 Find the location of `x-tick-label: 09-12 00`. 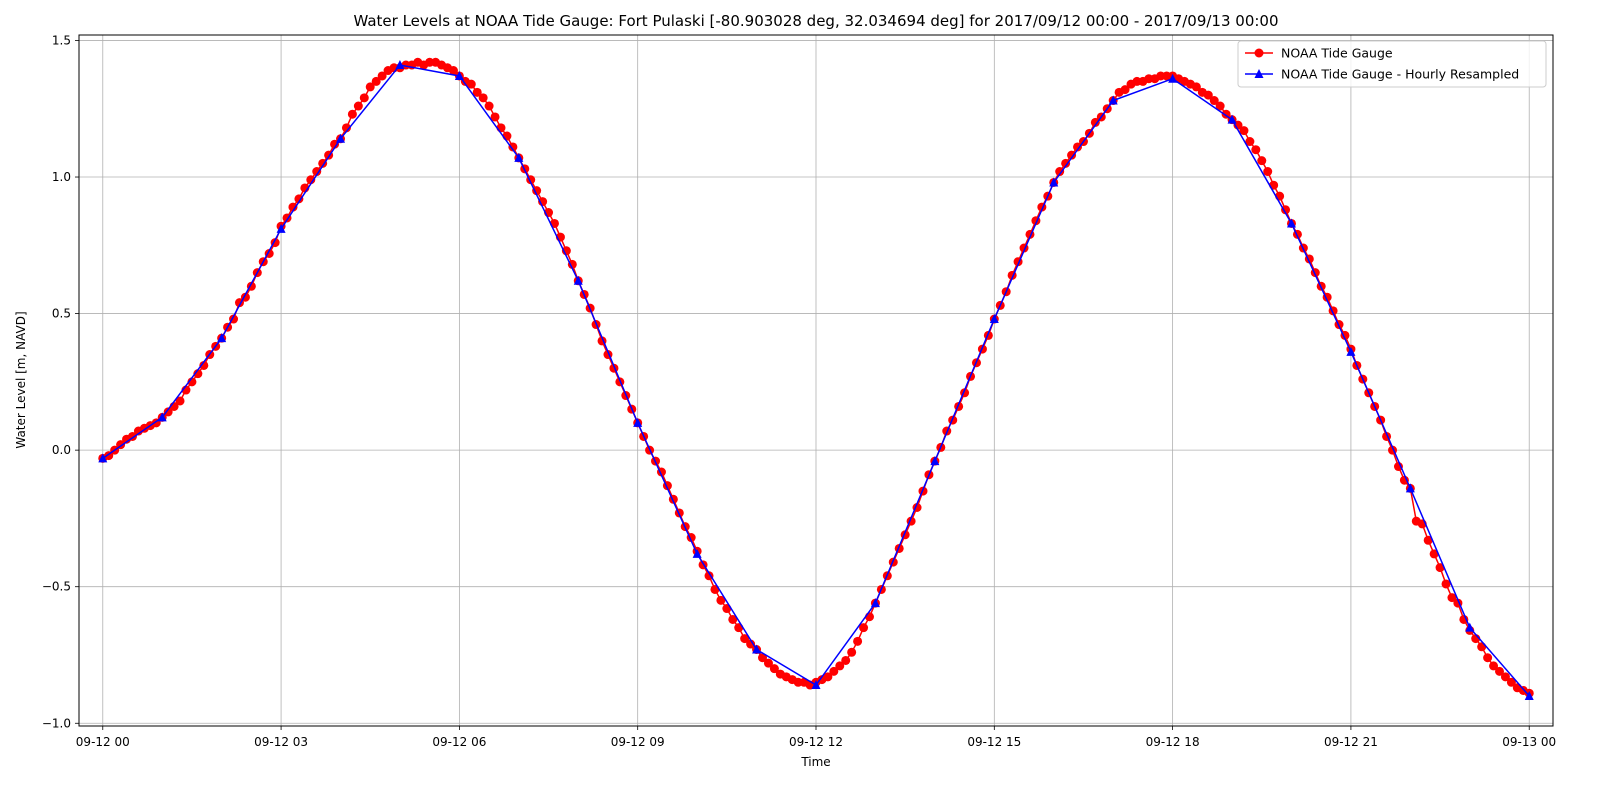

x-tick-label: 09-12 00 is located at coordinates (103, 742).